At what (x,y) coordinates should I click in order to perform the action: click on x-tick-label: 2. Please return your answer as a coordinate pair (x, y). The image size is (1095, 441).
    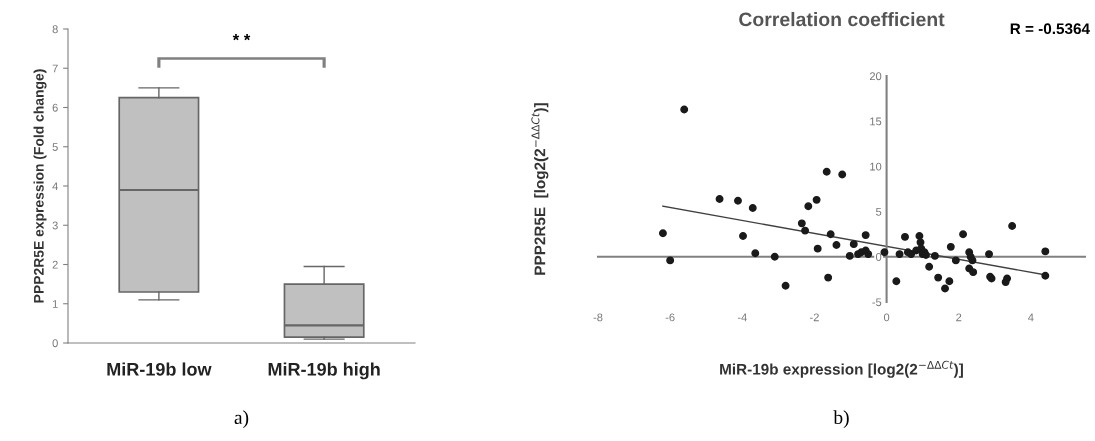
    Looking at the image, I should click on (959, 317).